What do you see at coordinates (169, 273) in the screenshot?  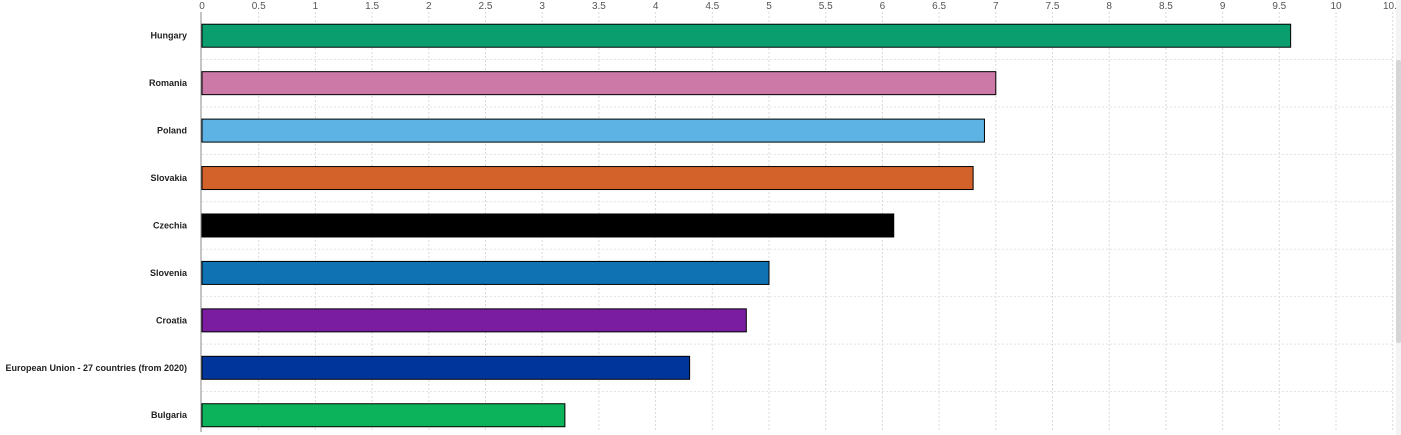 I see `category-label: Slovenia` at bounding box center [169, 273].